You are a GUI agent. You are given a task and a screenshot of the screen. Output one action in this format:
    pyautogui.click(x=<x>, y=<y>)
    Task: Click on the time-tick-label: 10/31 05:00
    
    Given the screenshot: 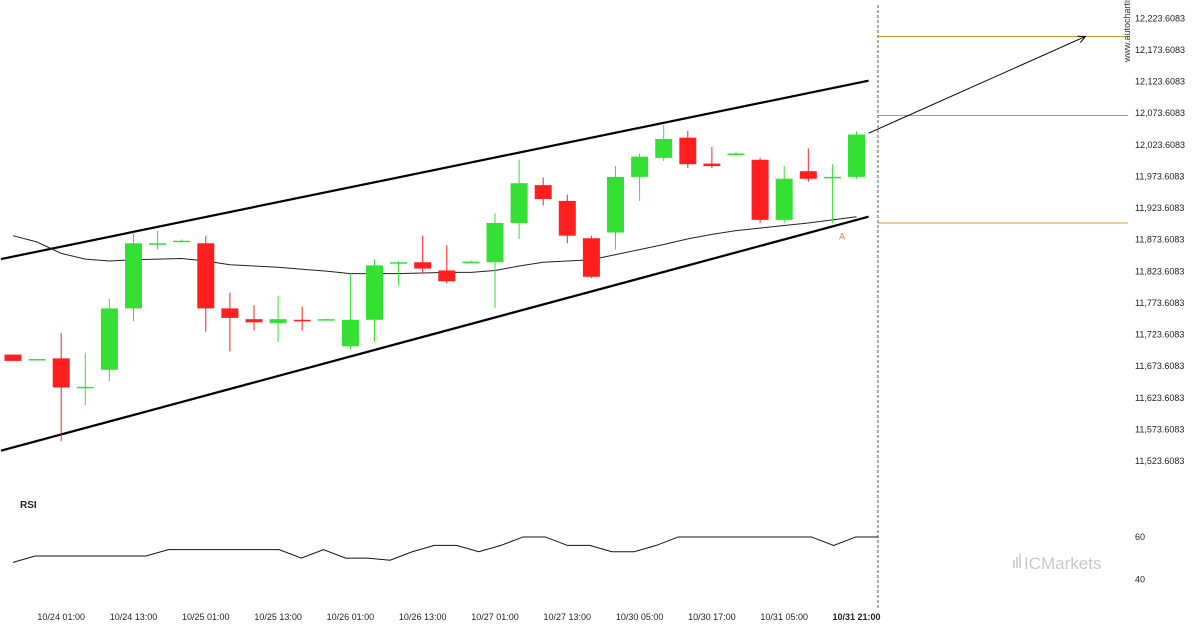 What is the action you would take?
    pyautogui.click(x=784, y=617)
    